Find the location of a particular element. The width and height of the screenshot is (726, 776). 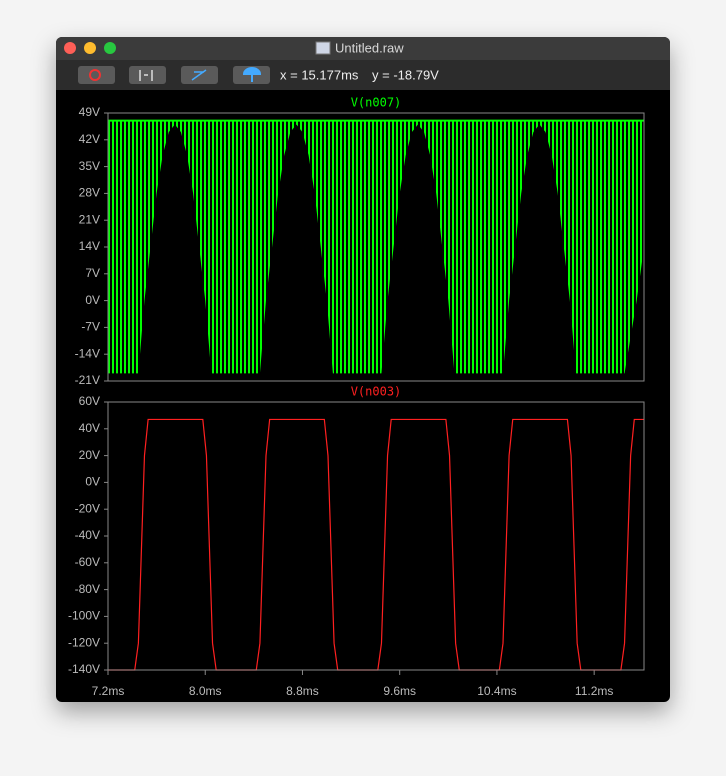

probe-icon is located at coordinates (252, 74).